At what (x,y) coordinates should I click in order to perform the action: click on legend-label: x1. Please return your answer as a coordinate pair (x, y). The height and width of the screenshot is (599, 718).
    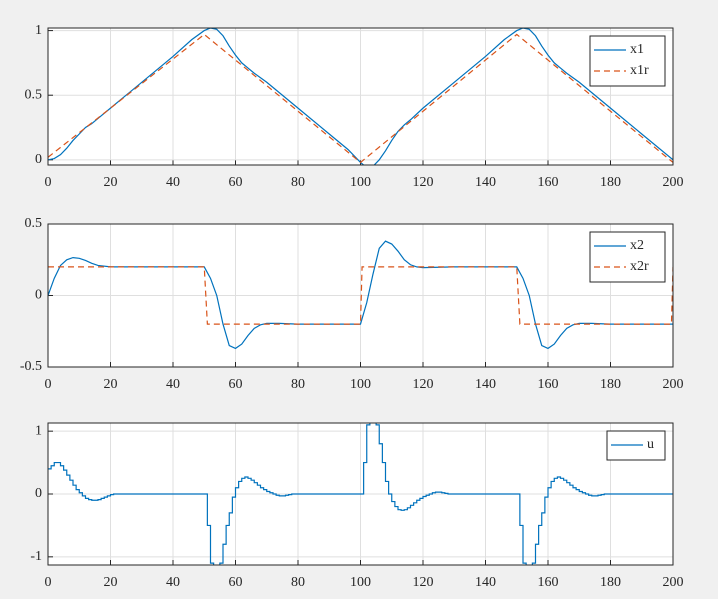
    Looking at the image, I should click on (637, 49).